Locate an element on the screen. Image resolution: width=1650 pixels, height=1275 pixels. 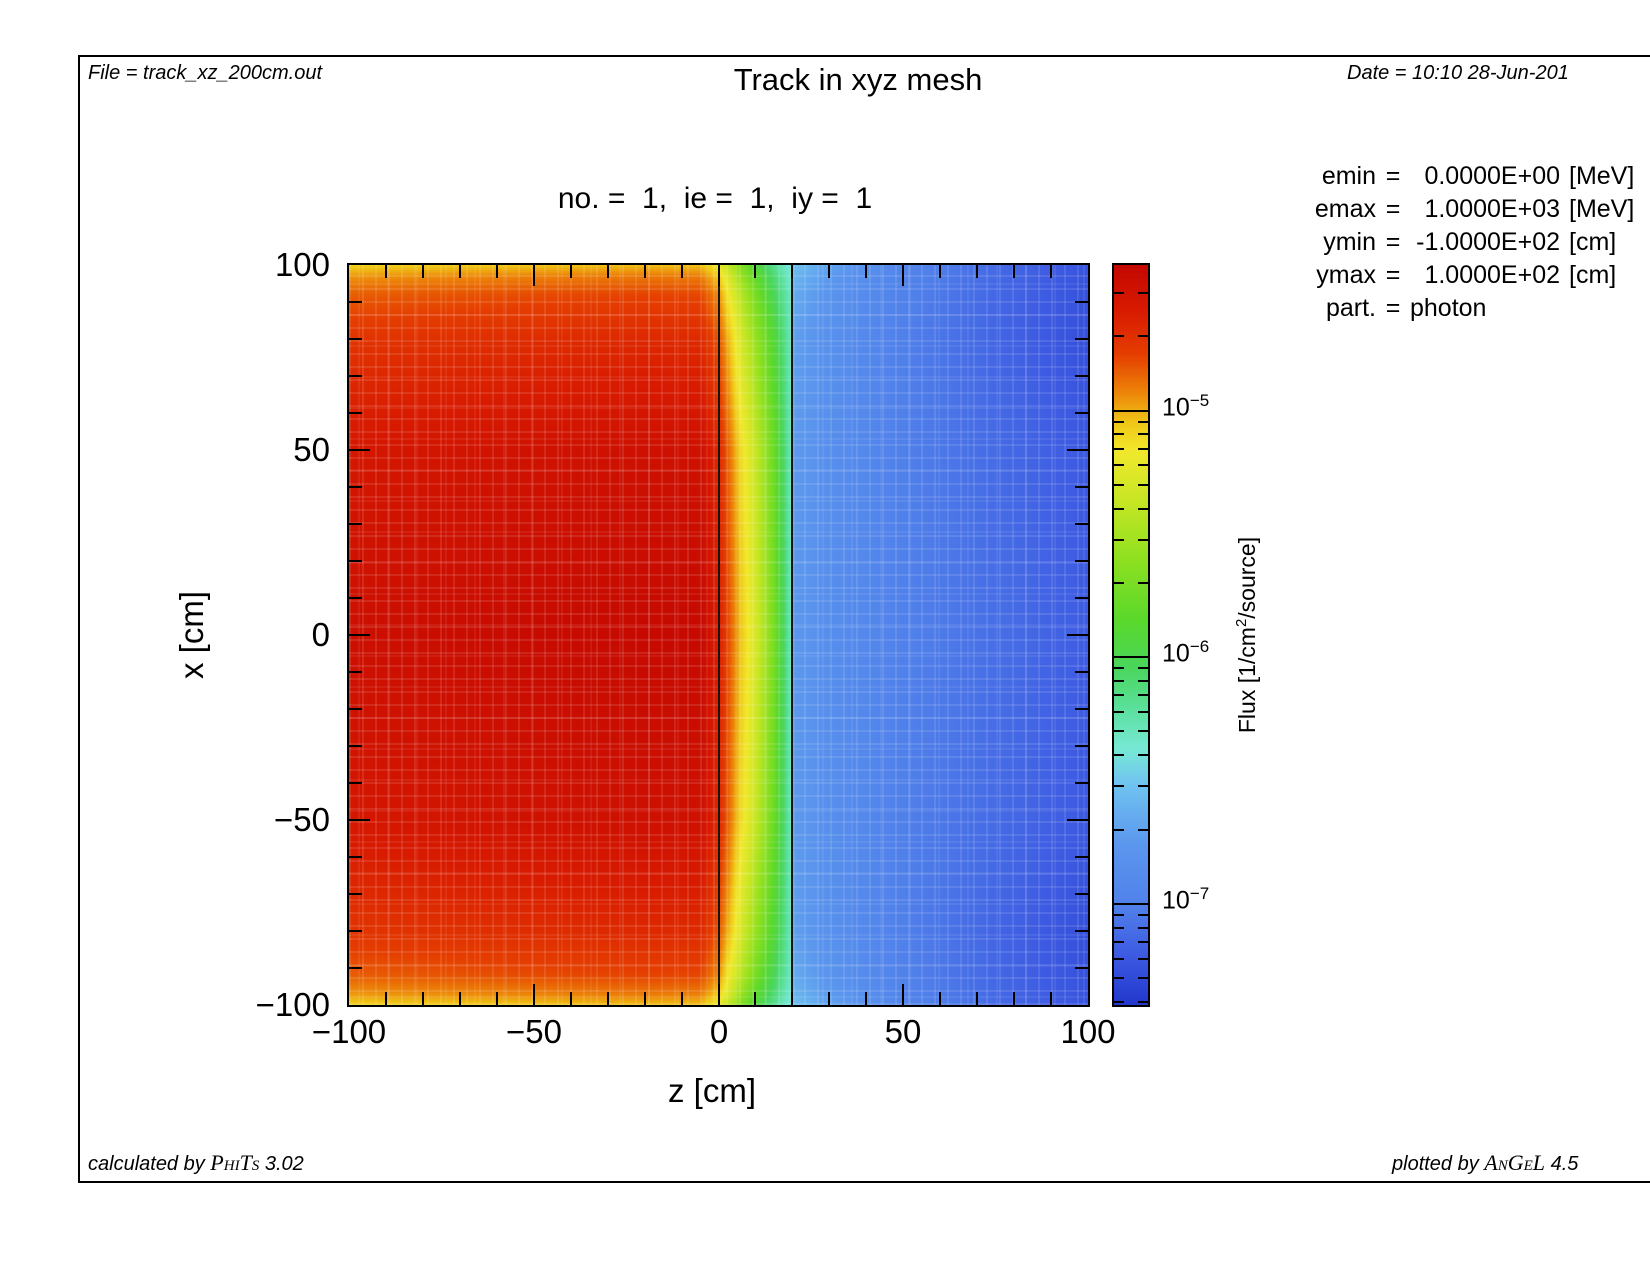
legend-value: 0.0000E+00 is located at coordinates (1492, 176).